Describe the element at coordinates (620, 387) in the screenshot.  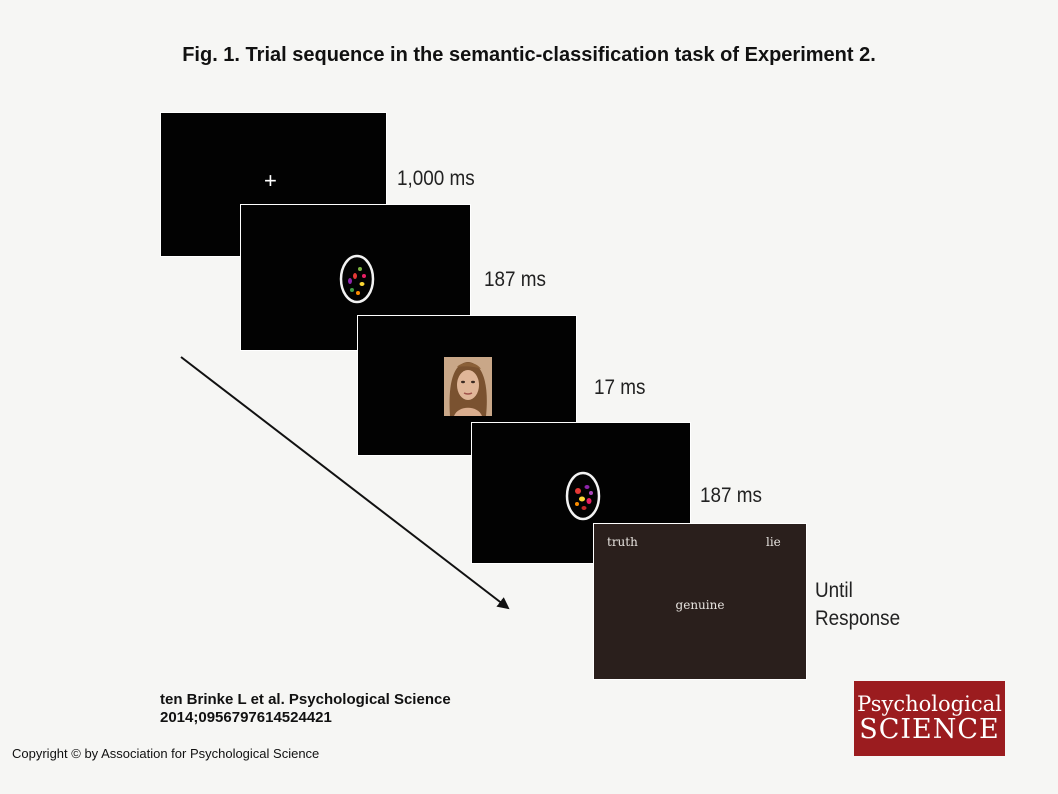
I see `duration-label-face-prime: 17 ms` at that location.